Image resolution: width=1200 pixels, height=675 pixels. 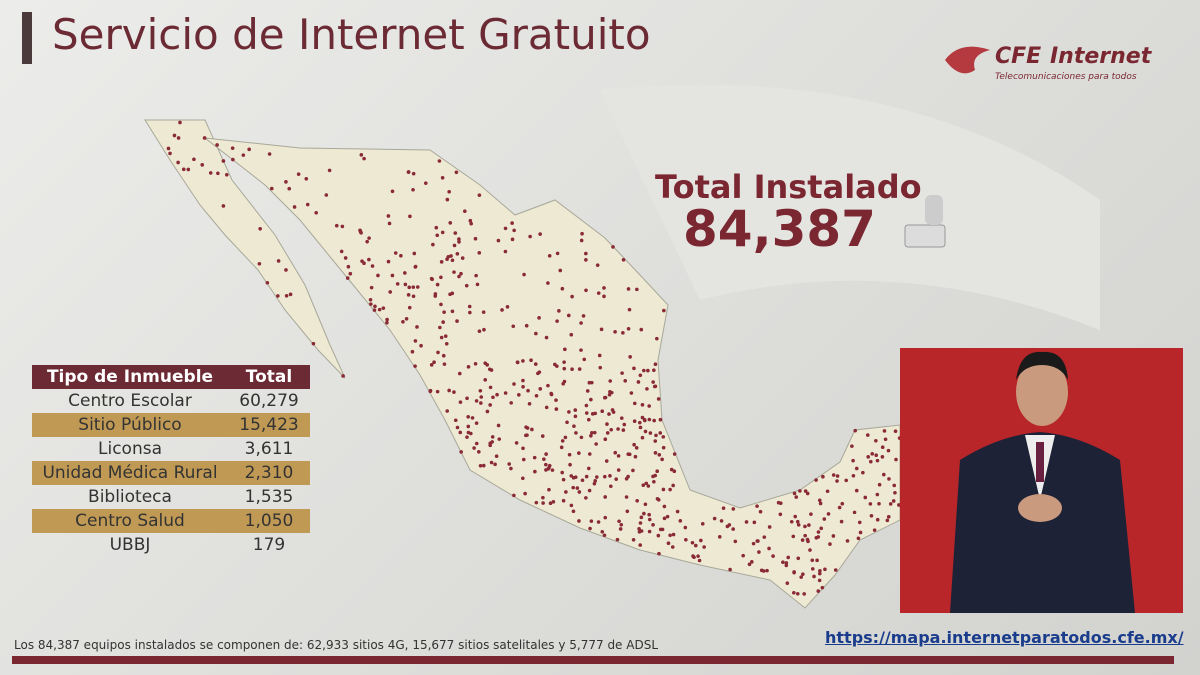 What do you see at coordinates (269, 401) in the screenshot?
I see `table-cell: 60,279` at bounding box center [269, 401].